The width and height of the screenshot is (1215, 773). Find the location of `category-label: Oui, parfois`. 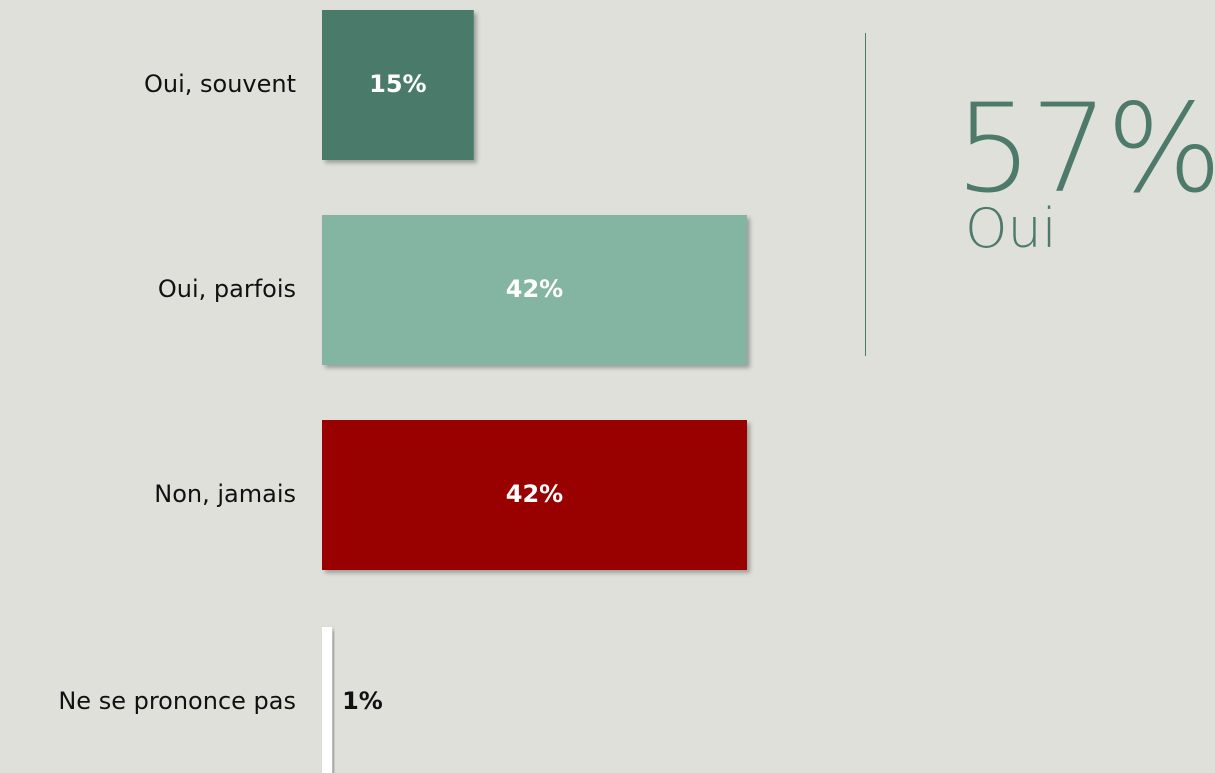

category-label: Oui, parfois is located at coordinates (227, 289).